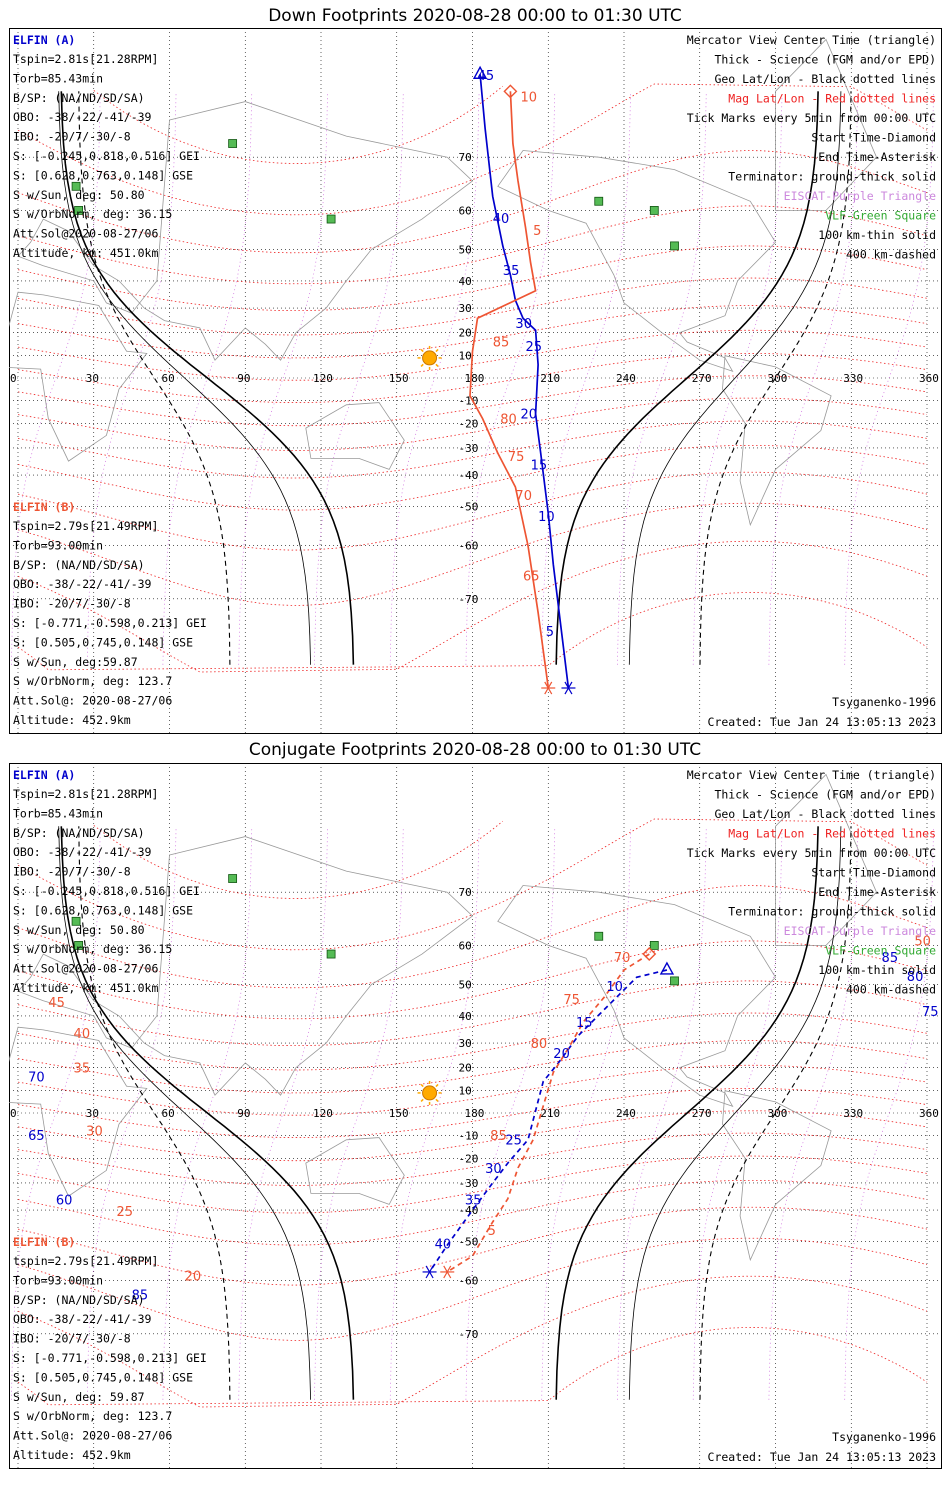 Image resolution: width=950 pixels, height=1500 pixels. I want to click on sat-a-info-line: S w/Sun, deg: 50.80, so click(79, 195).